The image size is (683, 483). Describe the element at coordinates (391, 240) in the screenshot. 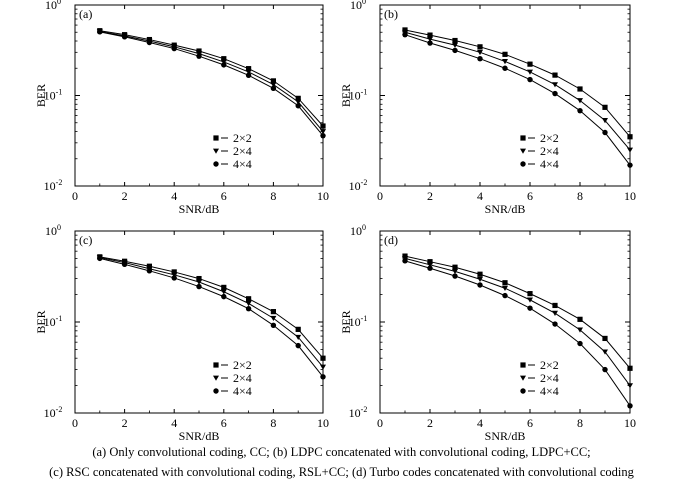

I see `panel-label: (d)` at that location.